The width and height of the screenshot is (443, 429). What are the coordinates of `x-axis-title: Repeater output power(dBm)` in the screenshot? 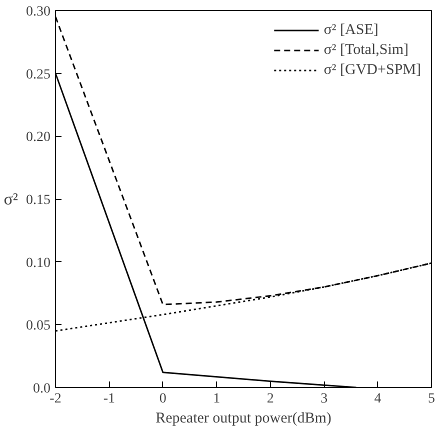 It's located at (244, 418).